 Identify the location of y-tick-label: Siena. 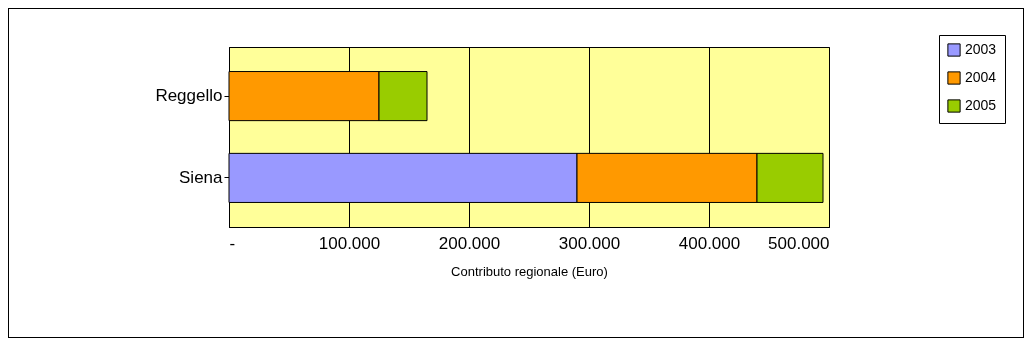
(201, 177).